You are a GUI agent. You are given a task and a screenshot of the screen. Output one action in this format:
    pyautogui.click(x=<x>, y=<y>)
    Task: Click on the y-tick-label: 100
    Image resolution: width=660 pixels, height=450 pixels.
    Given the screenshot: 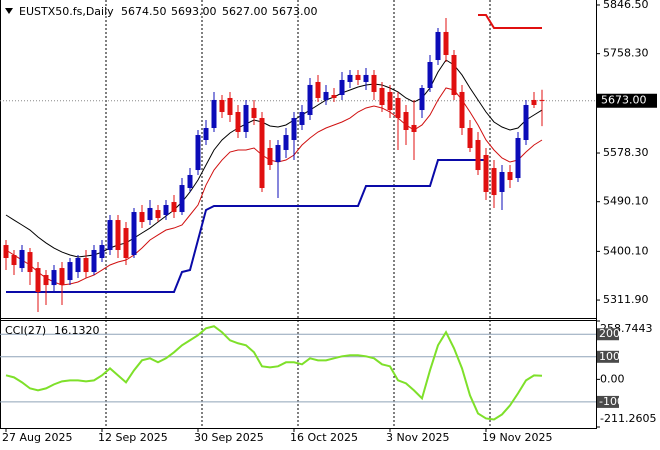 What is the action you would take?
    pyautogui.click(x=609, y=356)
    